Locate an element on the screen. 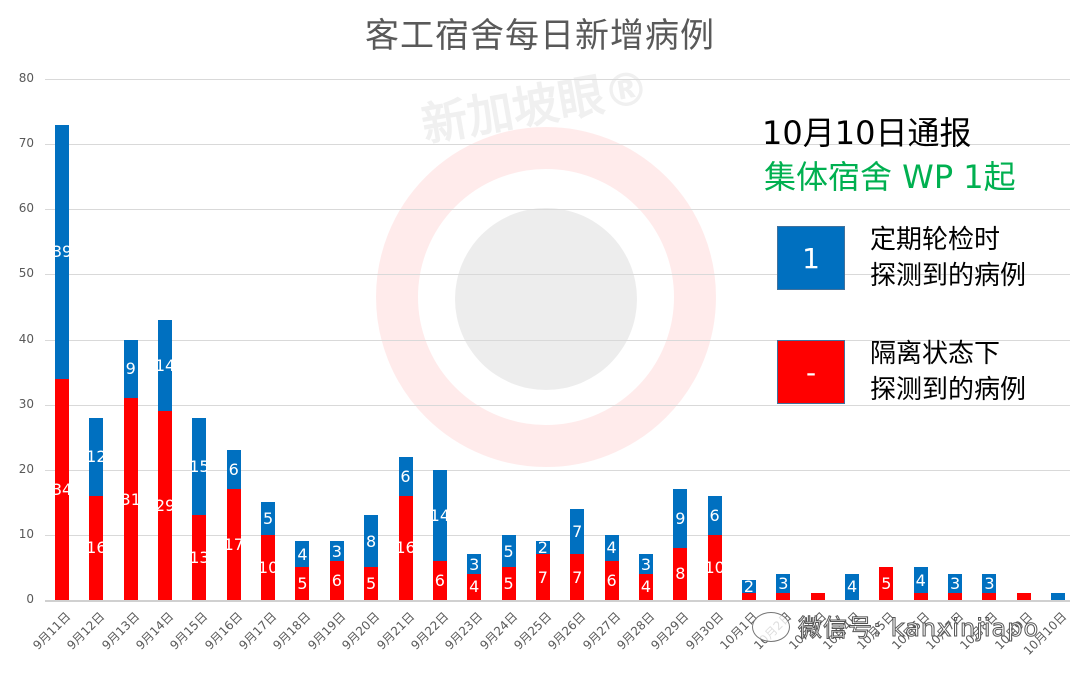 The width and height of the screenshot is (1080, 679). y-tick-label: 20 is located at coordinates (26, 468).